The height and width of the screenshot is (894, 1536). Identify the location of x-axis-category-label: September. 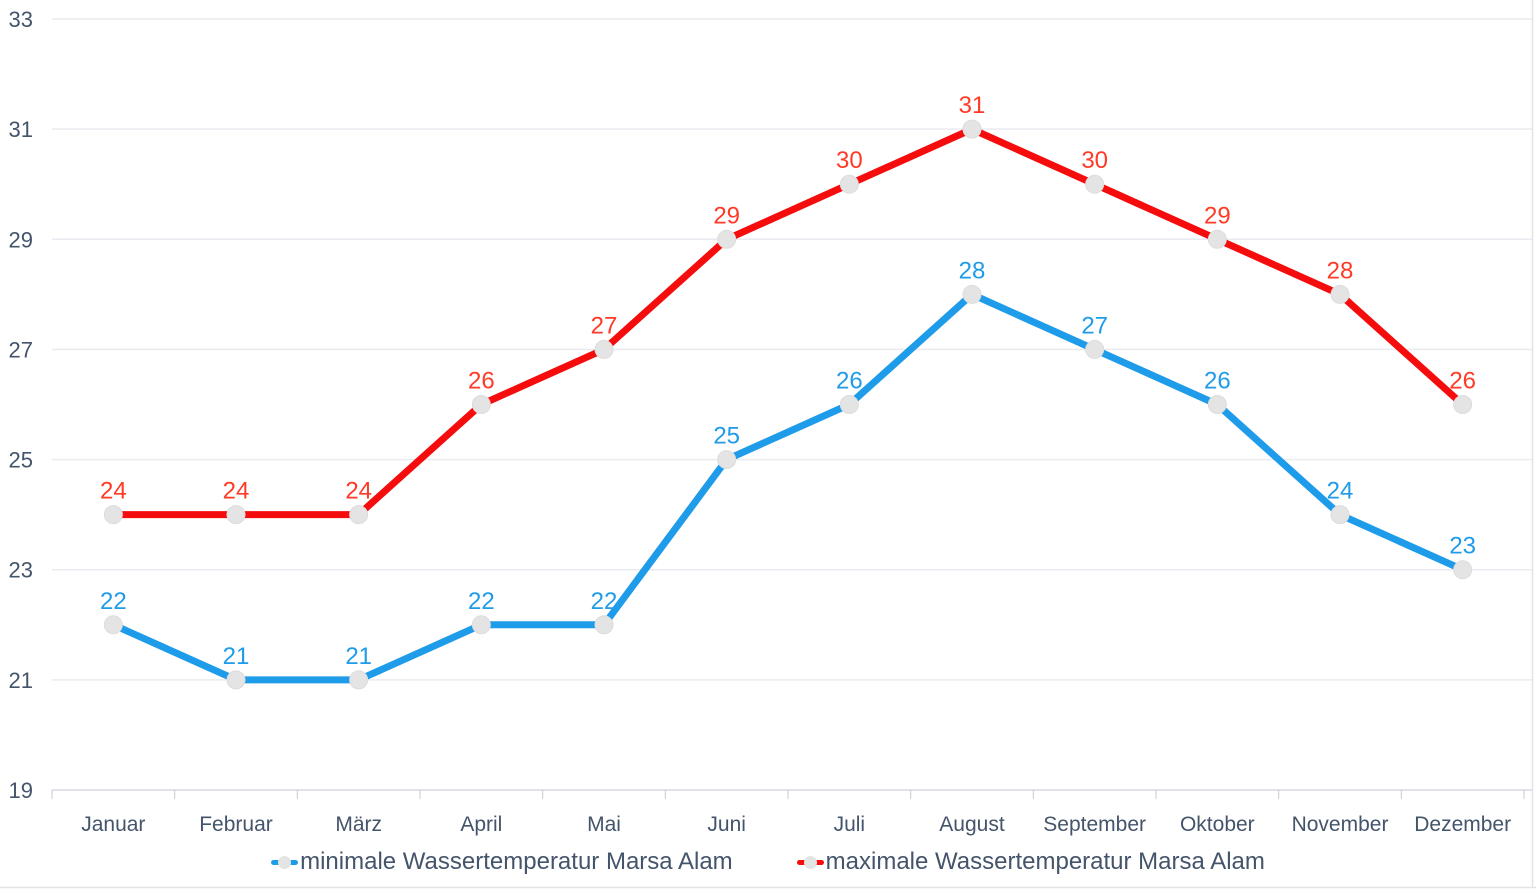
(1094, 824).